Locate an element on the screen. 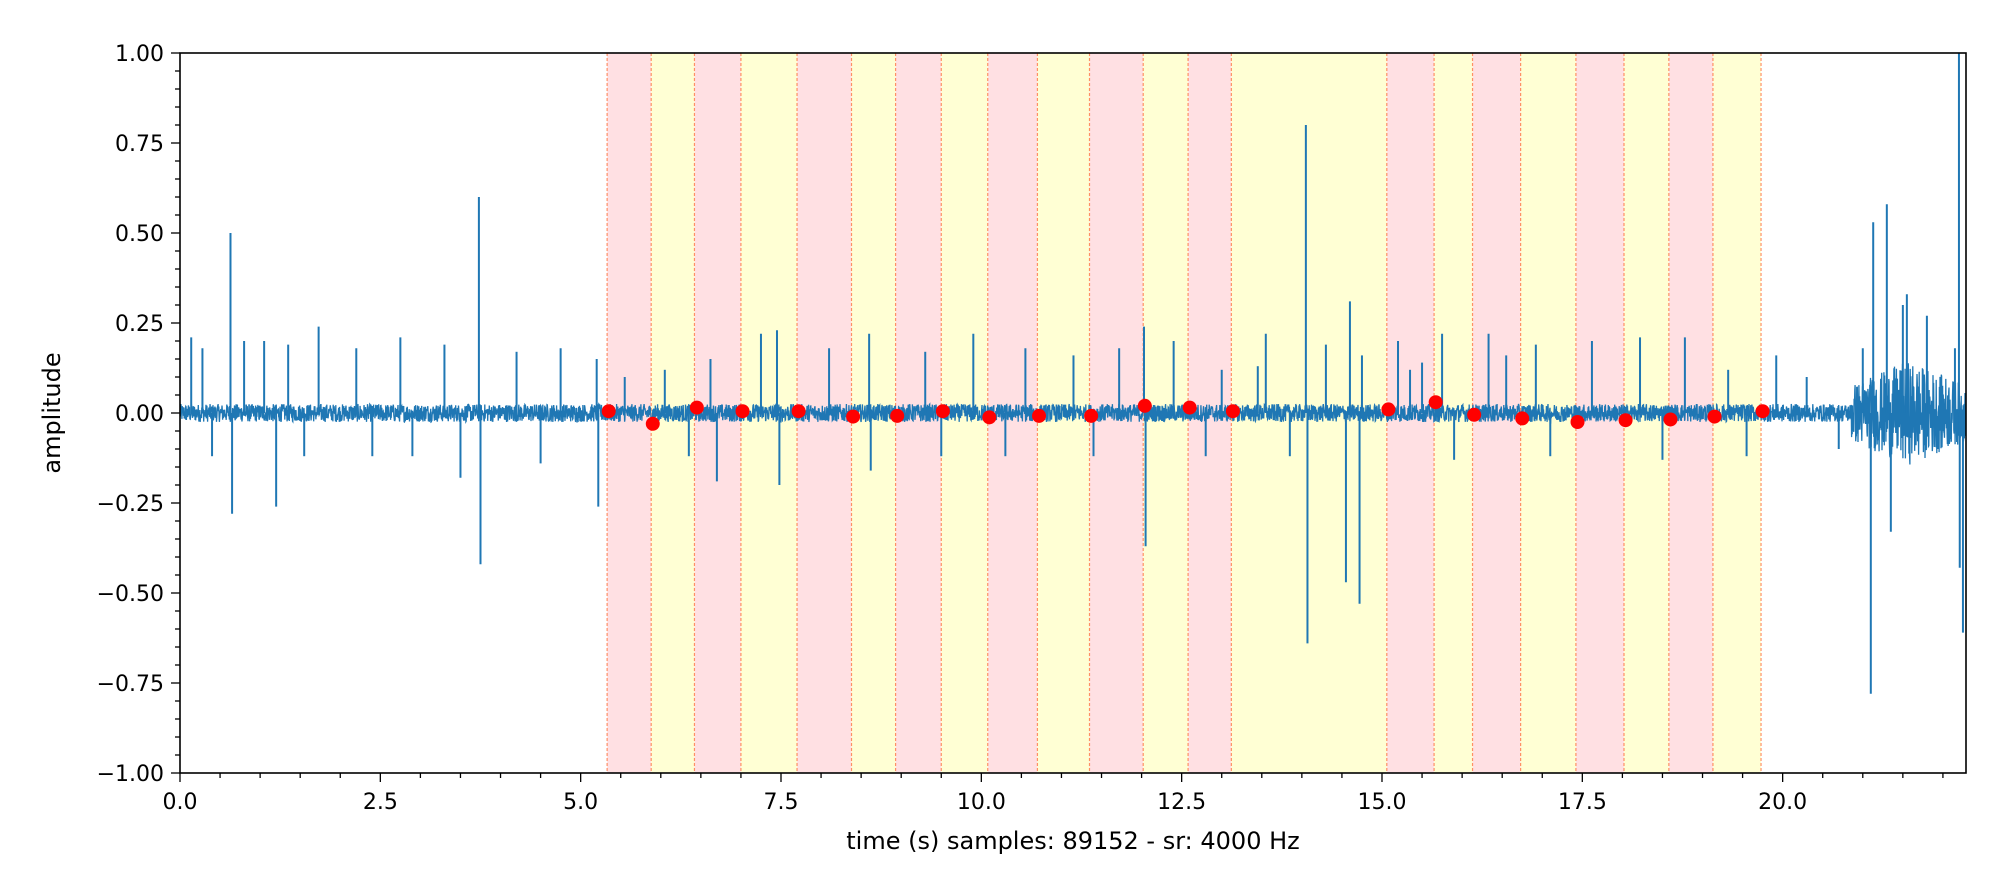  x-tick-label: 15.0 is located at coordinates (1381, 802).